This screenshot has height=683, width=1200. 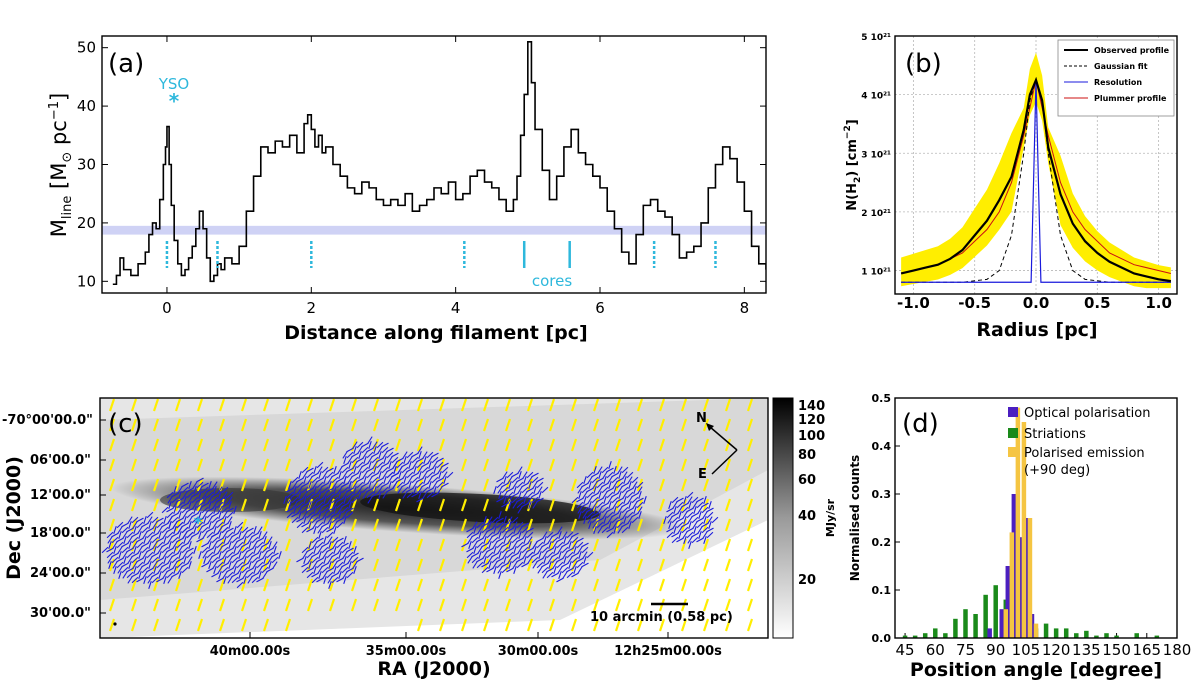 What do you see at coordinates (456, 308) in the screenshot?
I see `x-tick-label: 4` at bounding box center [456, 308].